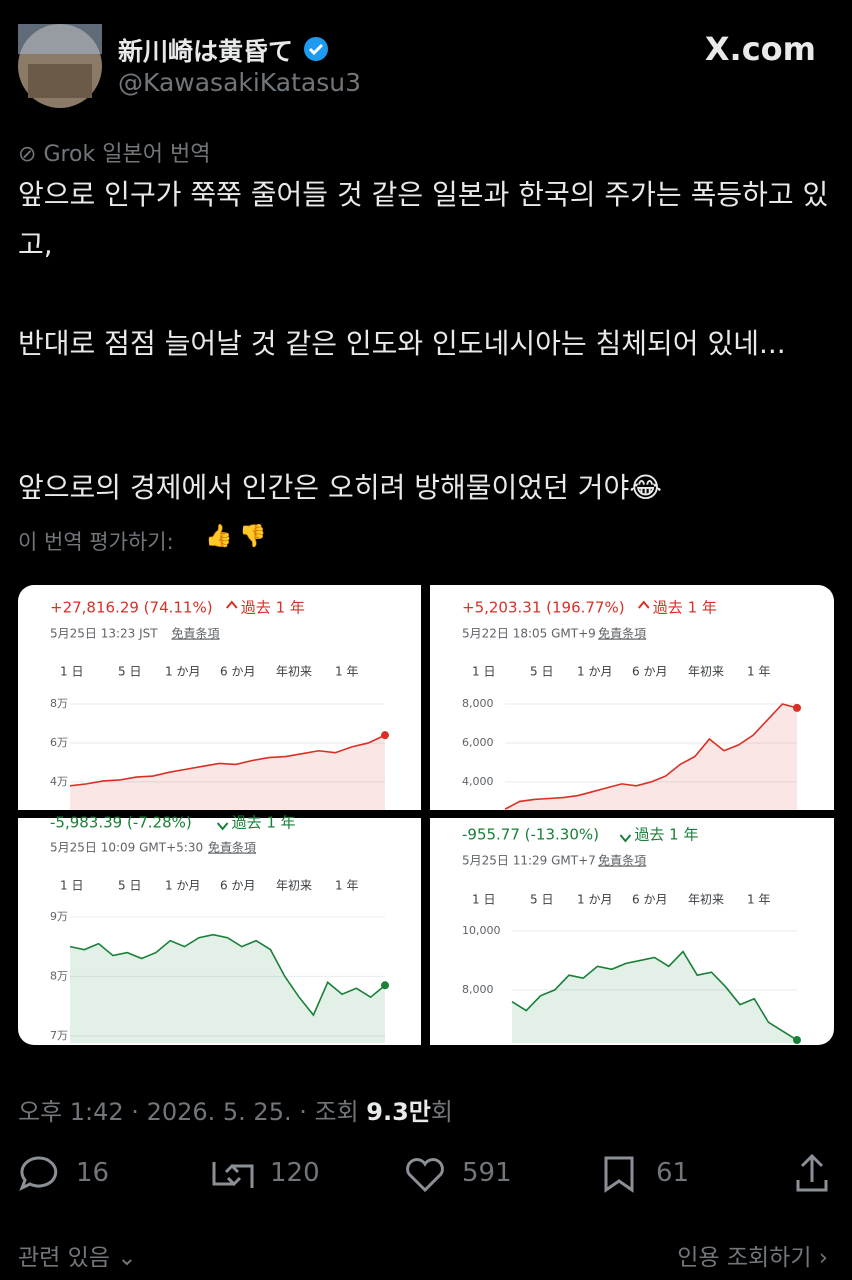 The width and height of the screenshot is (852, 1280). What do you see at coordinates (64, 1258) in the screenshot?
I see `related-text: 관련 있음` at bounding box center [64, 1258].